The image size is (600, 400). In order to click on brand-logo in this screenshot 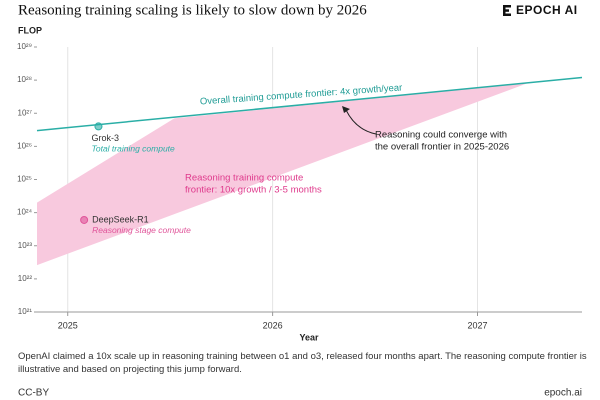, I will do `click(507, 10)`.